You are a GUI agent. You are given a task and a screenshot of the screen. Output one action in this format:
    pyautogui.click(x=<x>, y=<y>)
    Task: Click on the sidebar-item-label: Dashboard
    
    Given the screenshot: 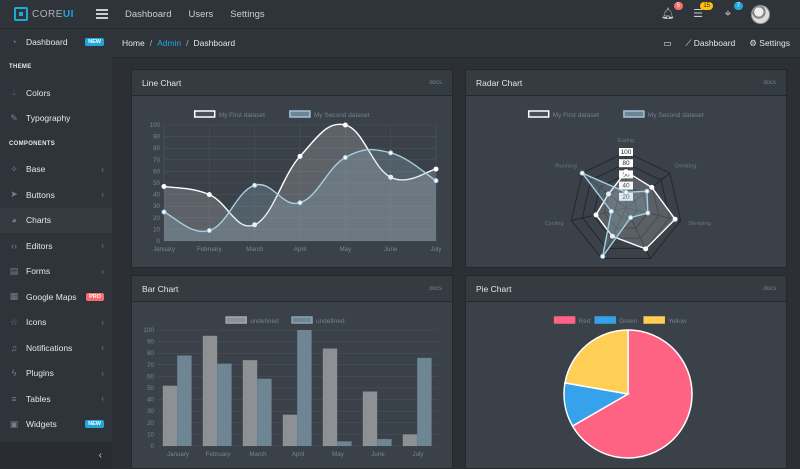 What is the action you would take?
    pyautogui.click(x=47, y=41)
    